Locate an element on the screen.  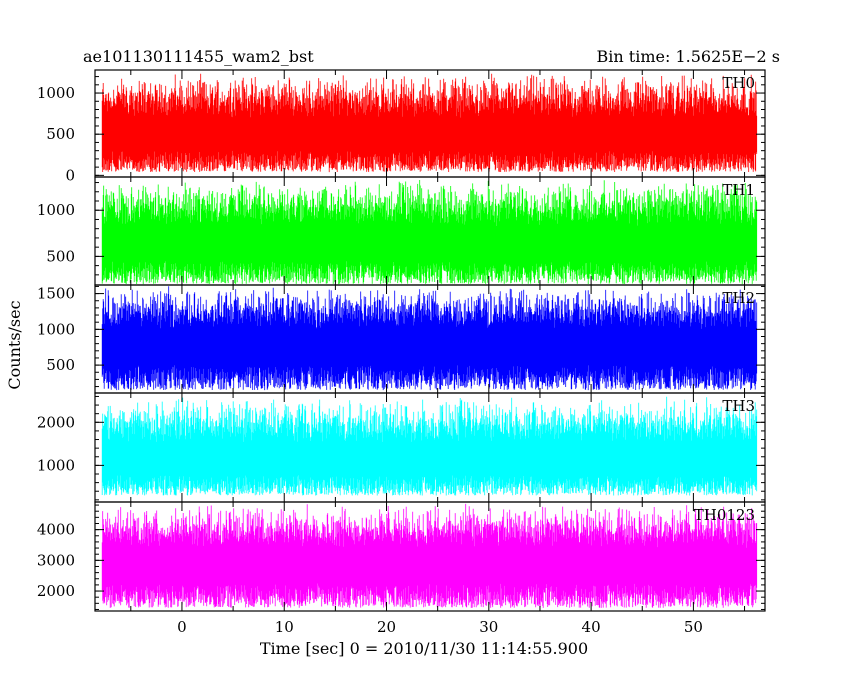
panel-th0: 0 500 1000 TH0 is located at coordinates (401, 126).